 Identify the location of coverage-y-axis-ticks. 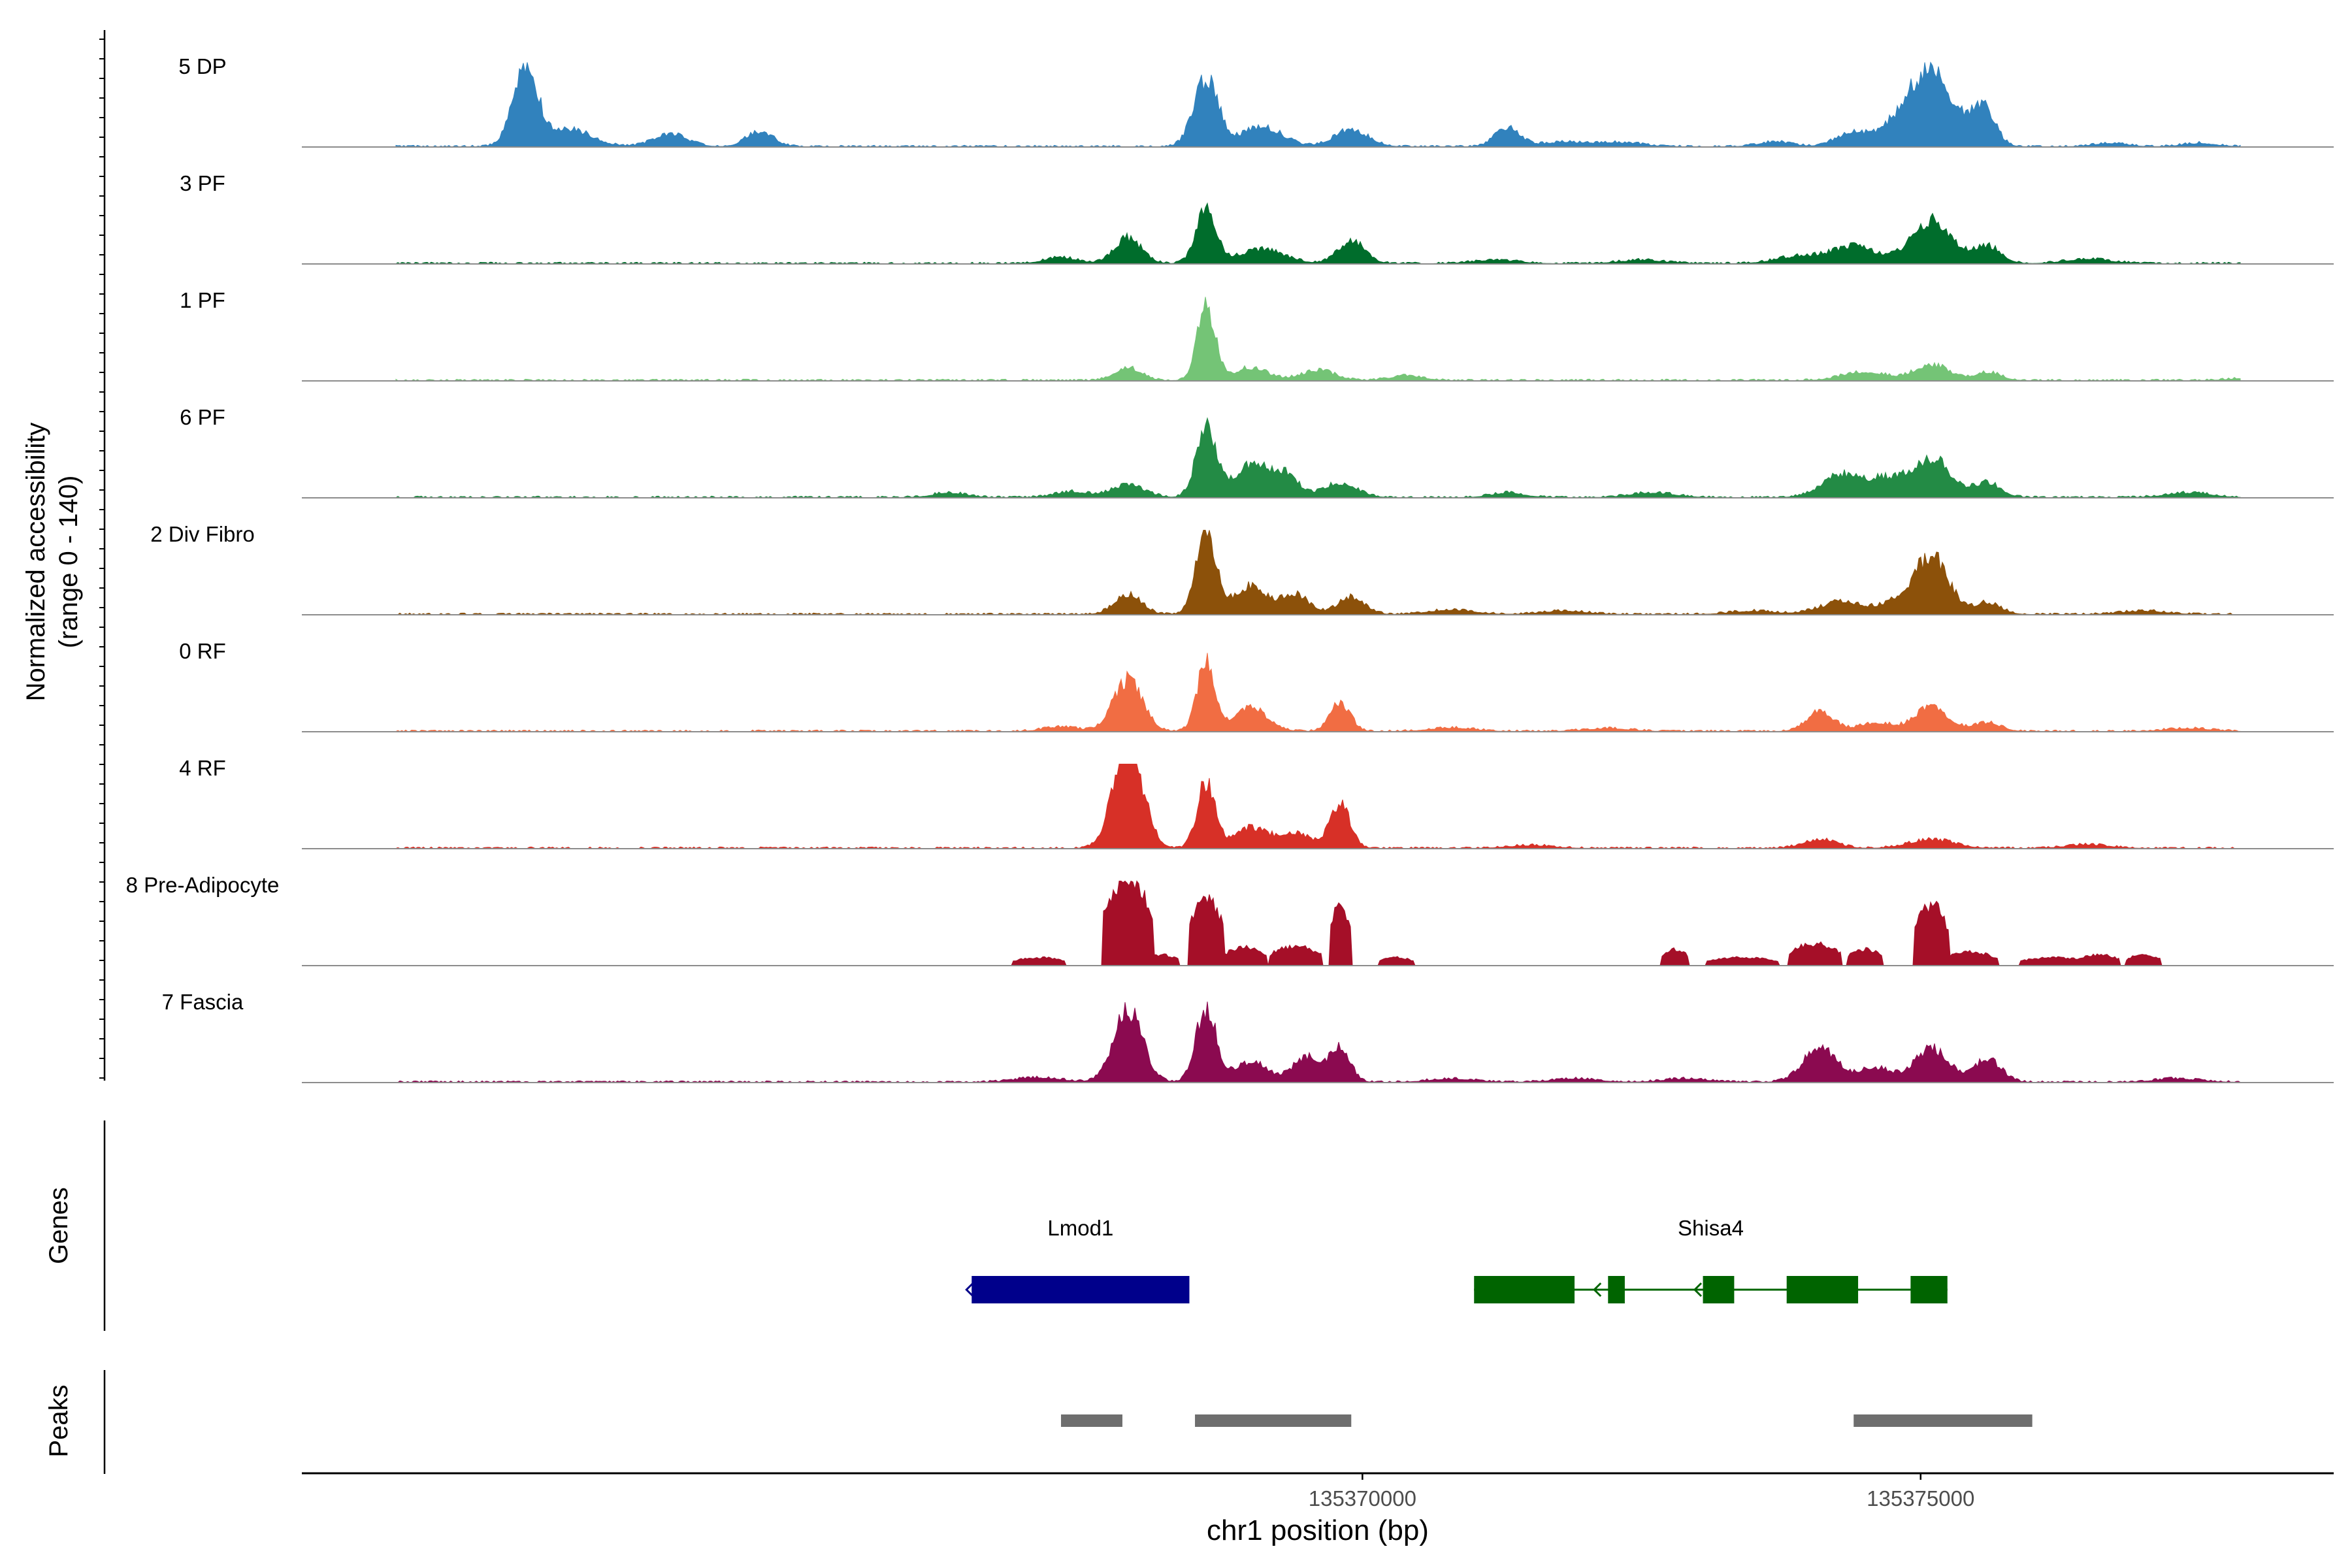
(102, 559).